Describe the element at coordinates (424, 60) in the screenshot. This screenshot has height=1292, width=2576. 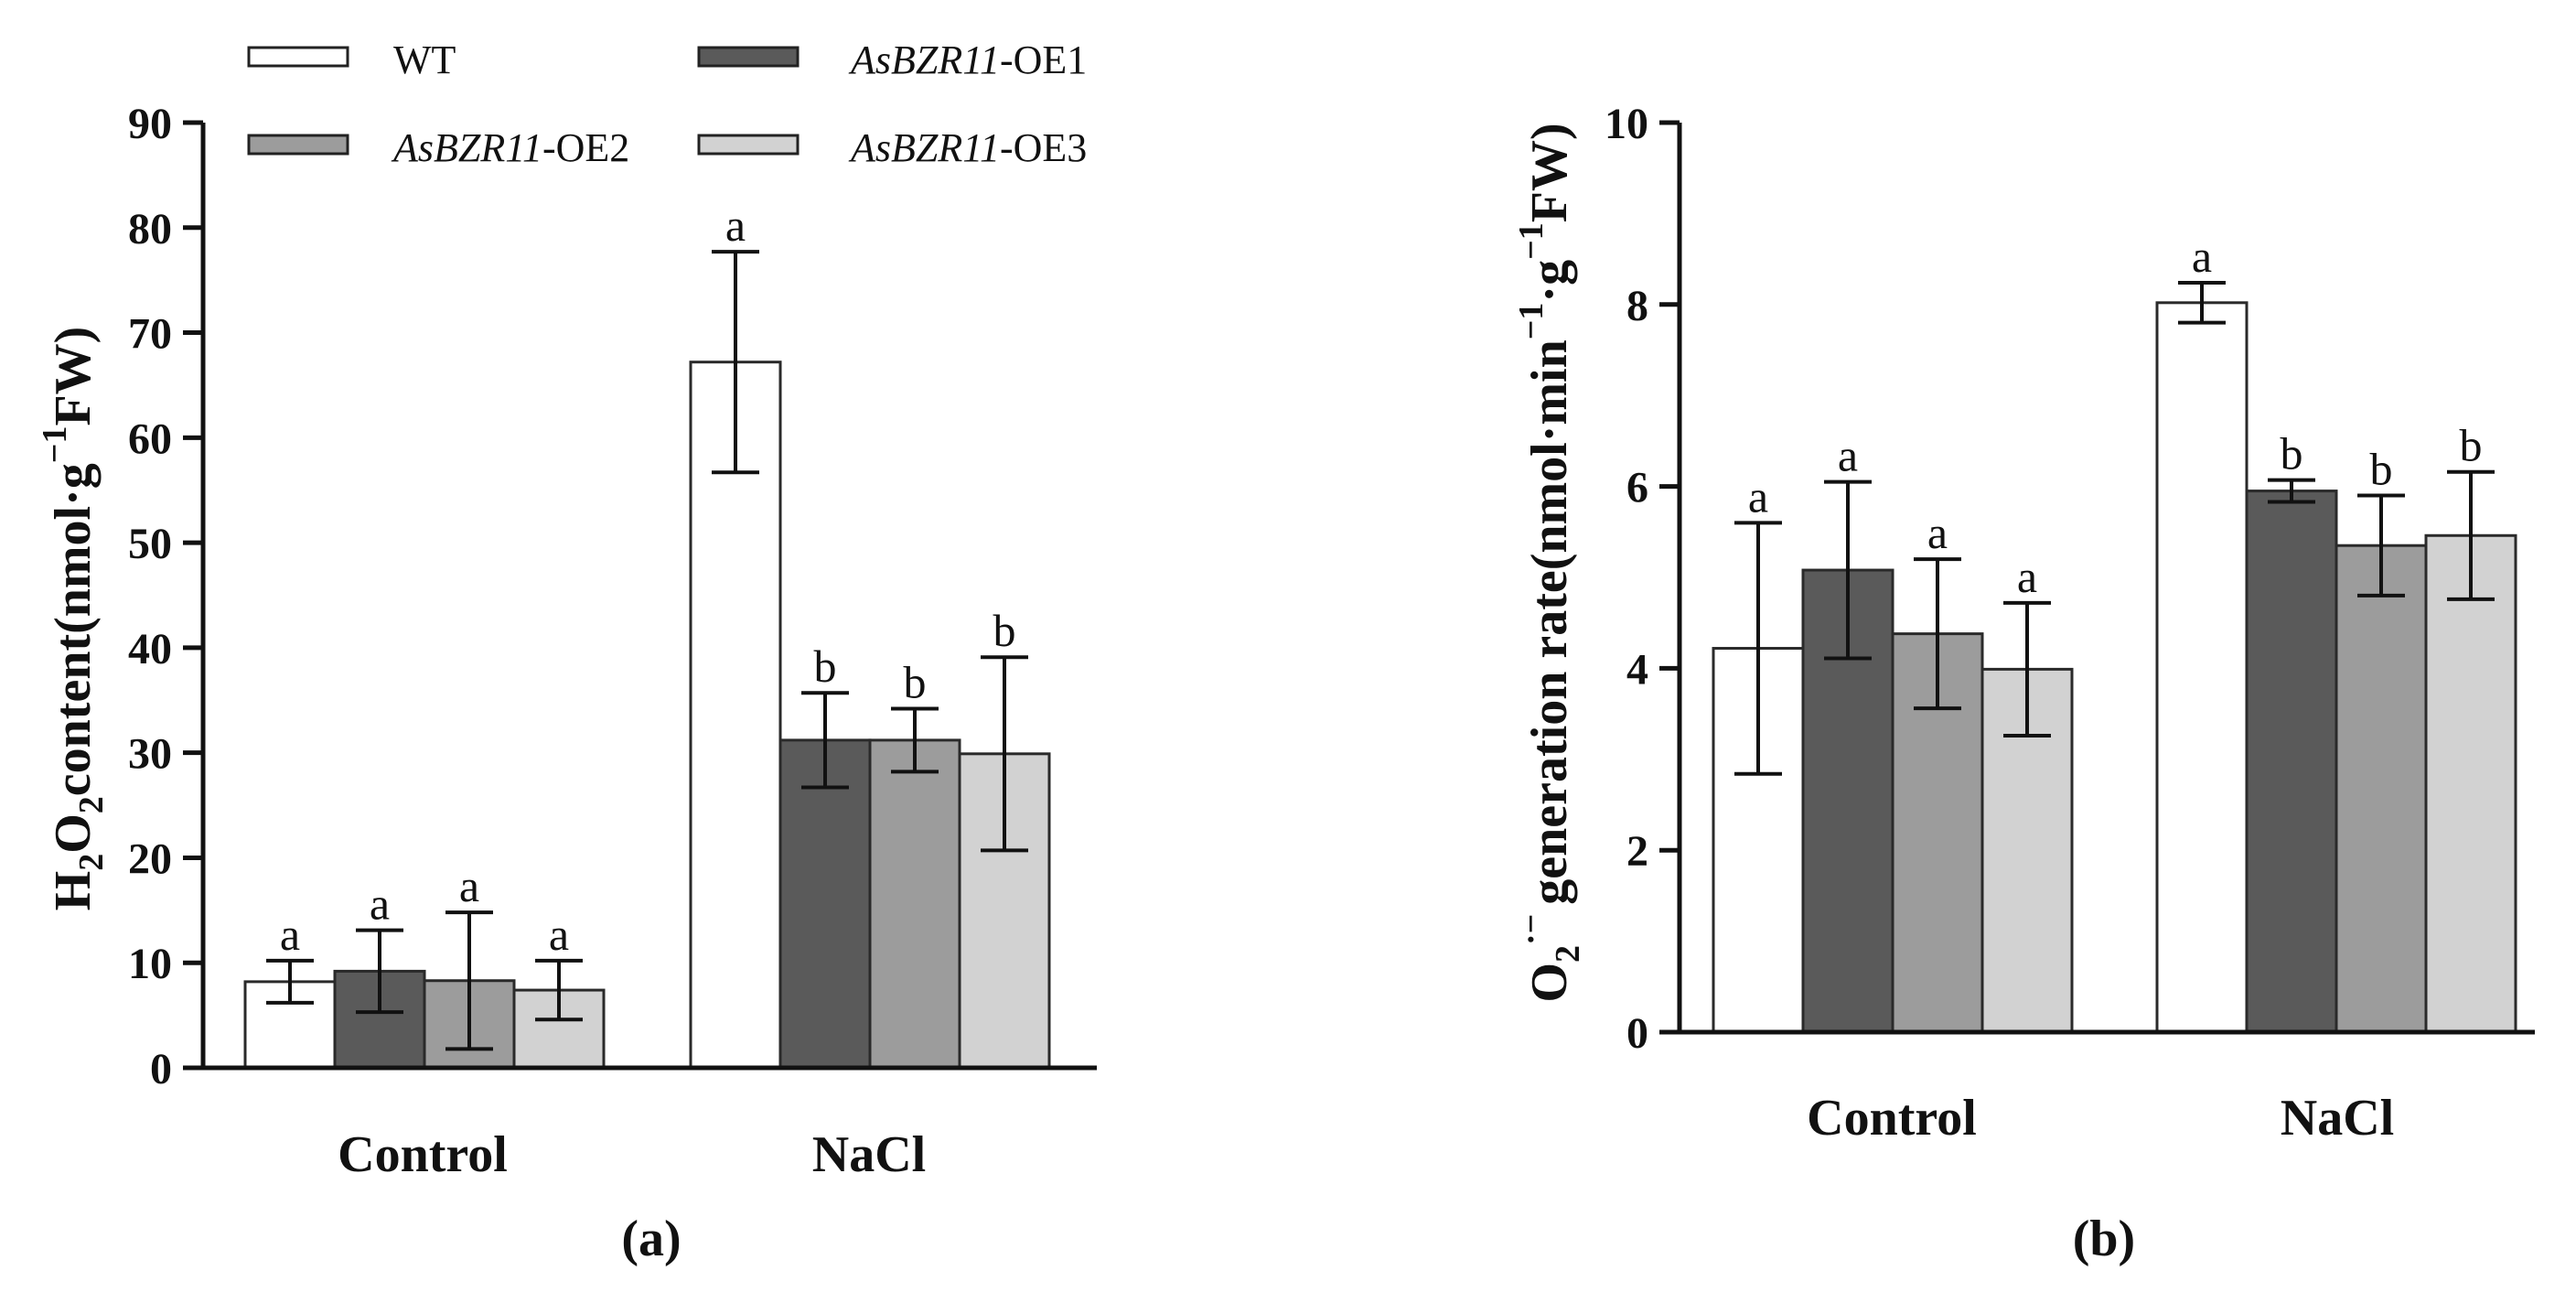
I see `legend-label-wt: WT` at that location.